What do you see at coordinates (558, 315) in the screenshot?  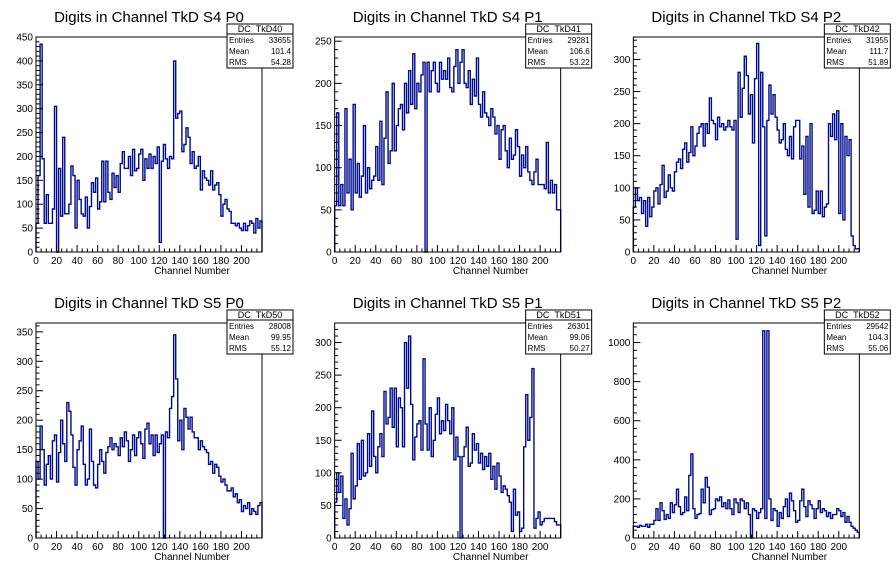 I see `stats-name: DC_TkD51` at bounding box center [558, 315].